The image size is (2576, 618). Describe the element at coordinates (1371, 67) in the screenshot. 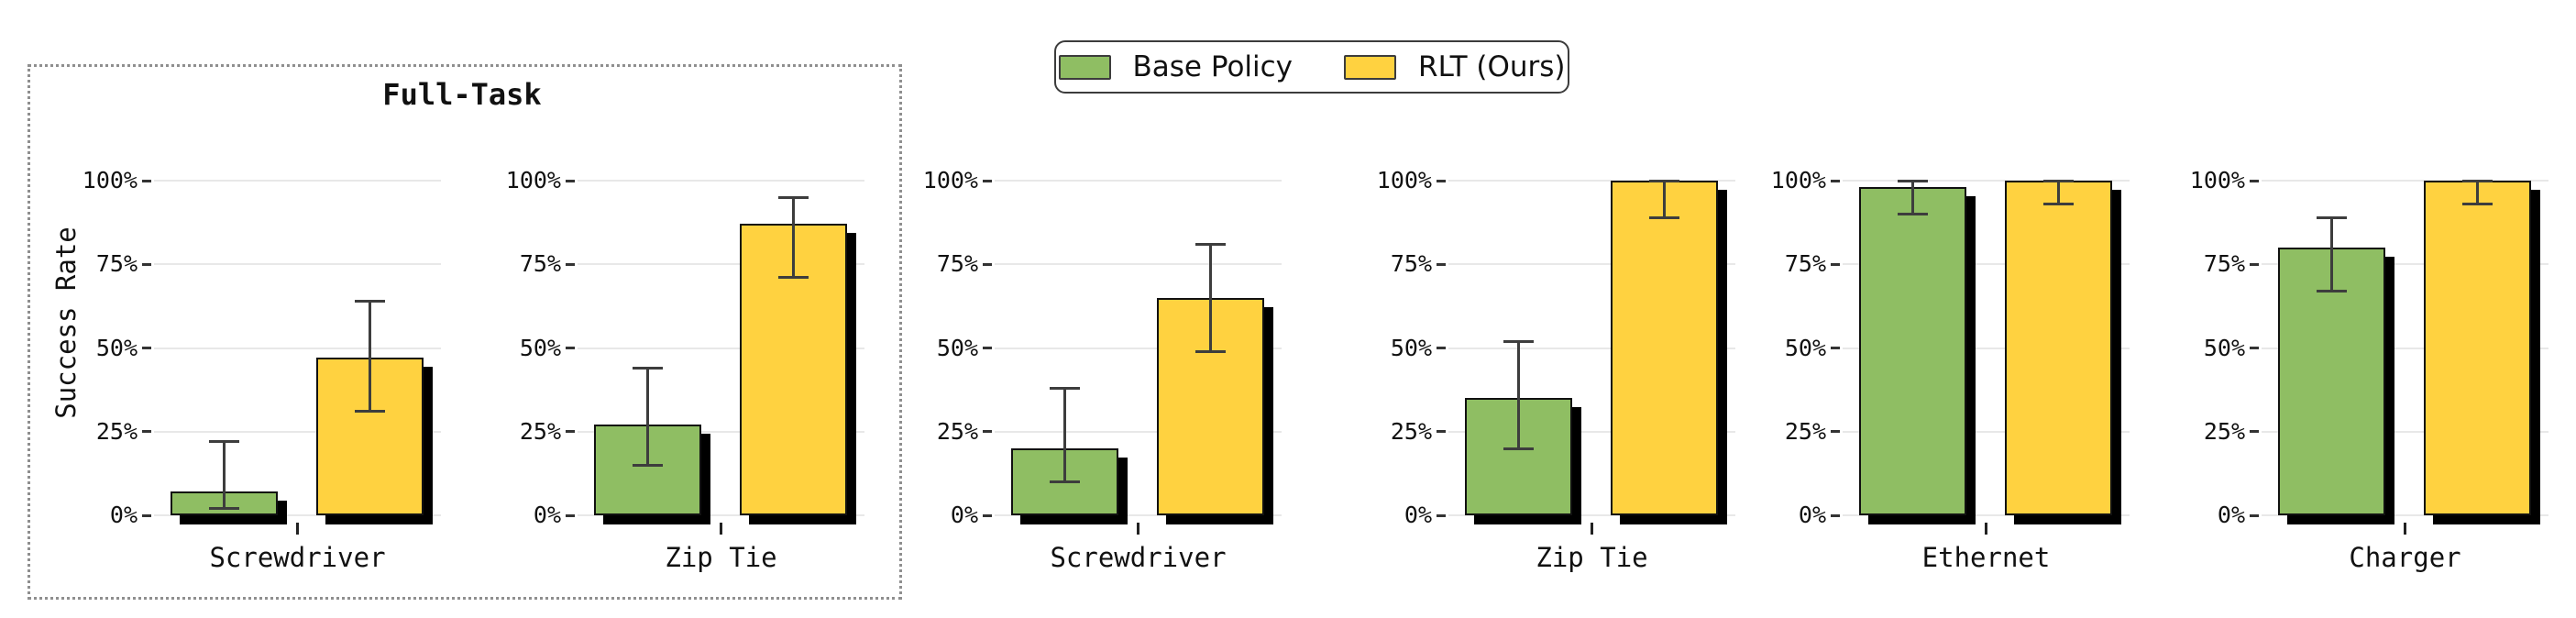

I see `legend-swatch-rlt` at that location.